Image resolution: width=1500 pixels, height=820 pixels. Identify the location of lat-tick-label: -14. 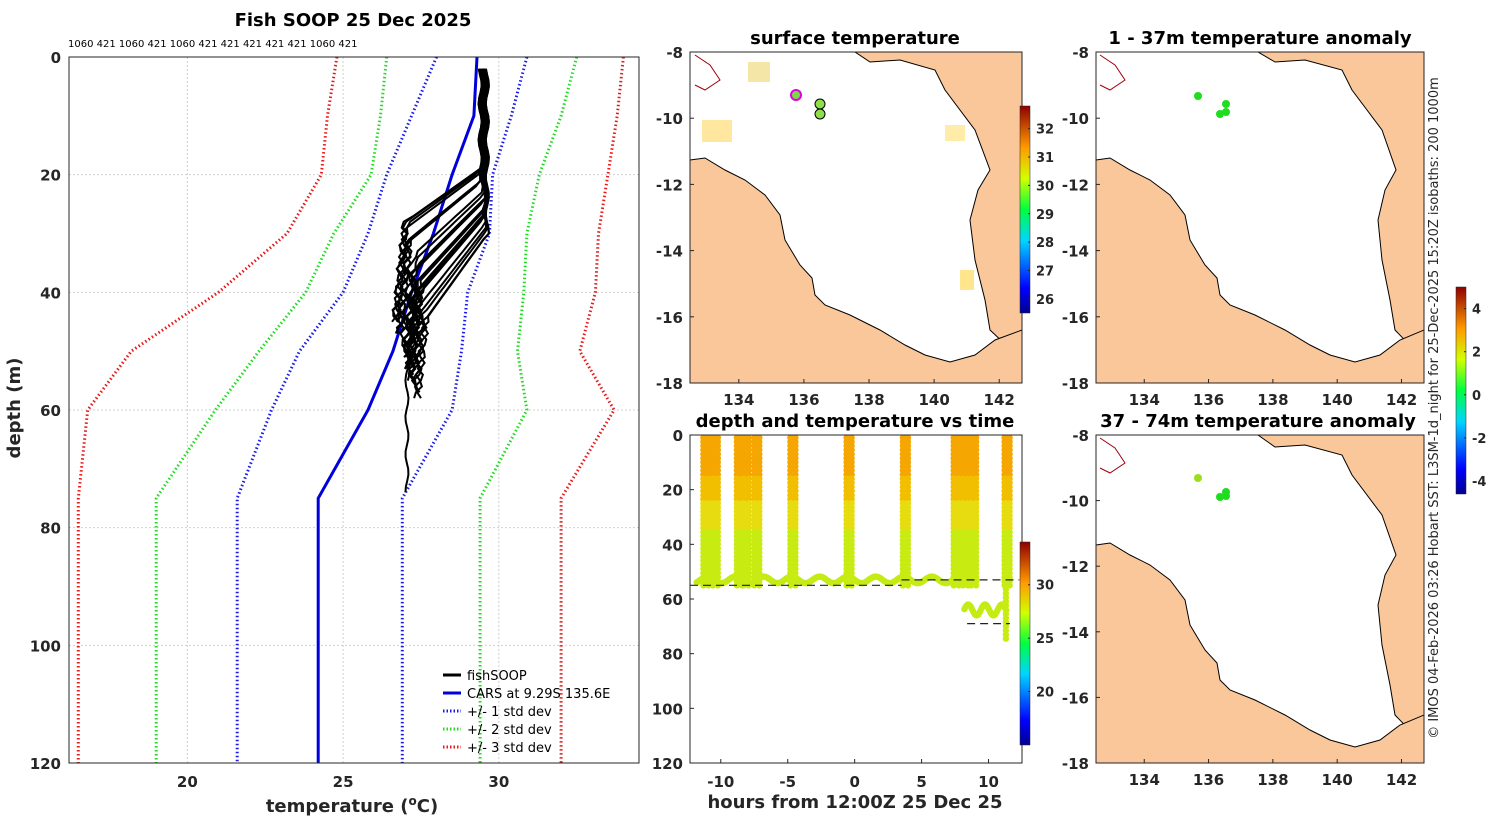
(1075, 633).